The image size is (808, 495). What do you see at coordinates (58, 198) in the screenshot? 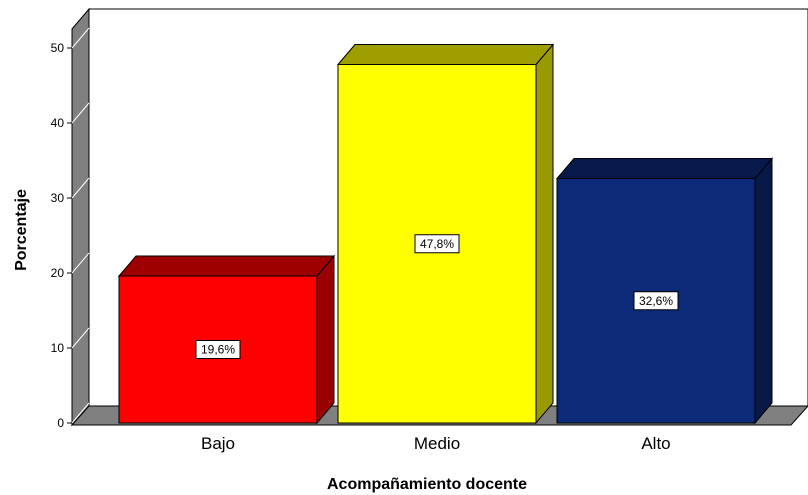
I see `y-tick-label: 30` at bounding box center [58, 198].